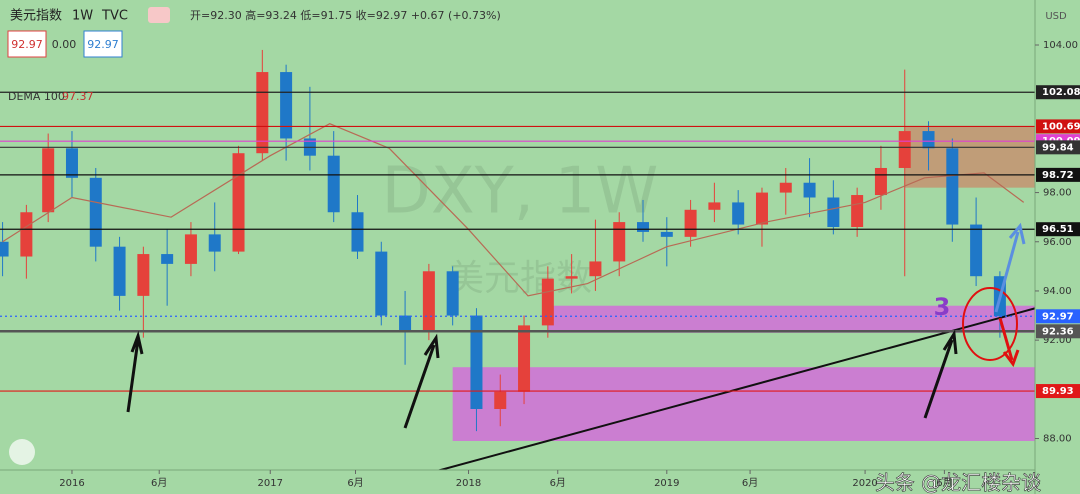 The height and width of the screenshot is (494, 1080). I want to click on y-tick-label: 92.00, so click(1057, 340).